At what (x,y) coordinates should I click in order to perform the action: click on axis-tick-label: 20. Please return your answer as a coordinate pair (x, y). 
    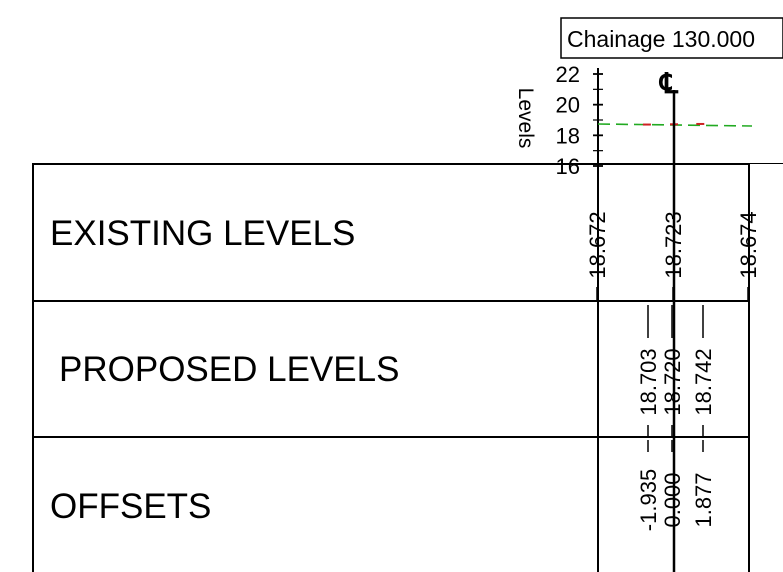
    Looking at the image, I should click on (568, 105).